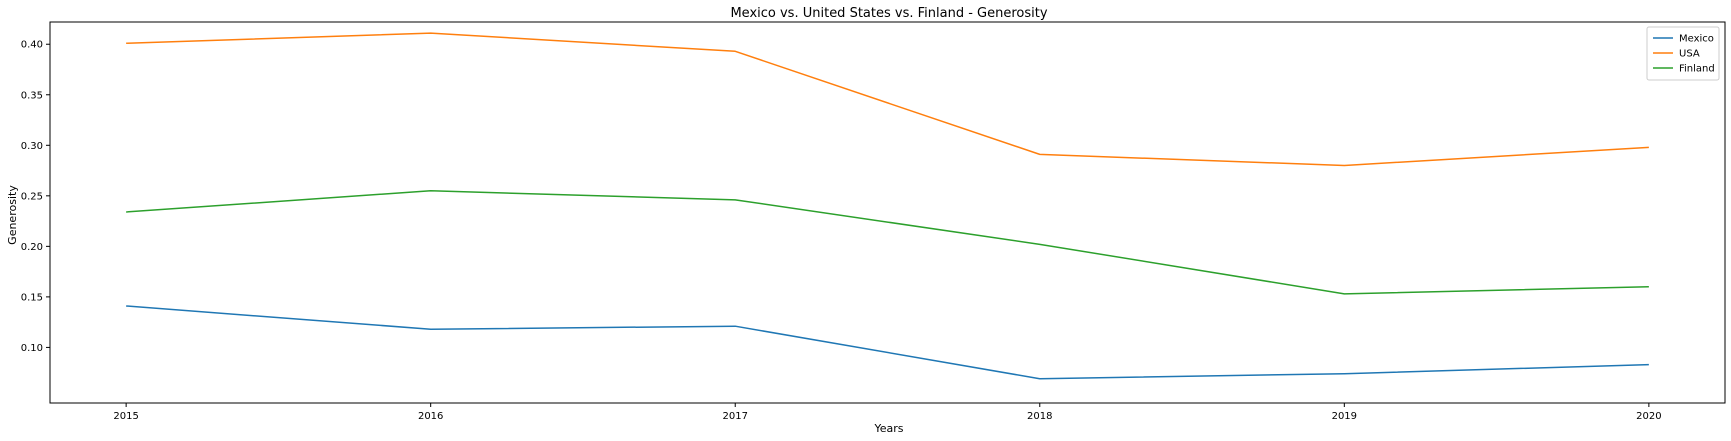 Image resolution: width=1731 pixels, height=441 pixels. I want to click on x-tick-label: 2015, so click(125, 416).